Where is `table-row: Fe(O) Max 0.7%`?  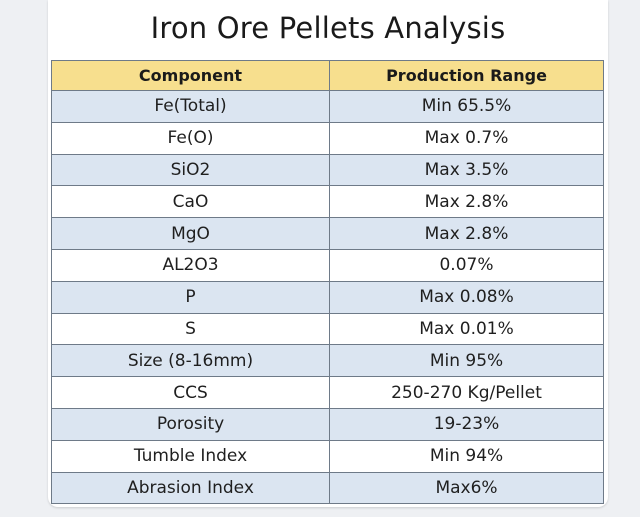 table-row: Fe(O) Max 0.7% is located at coordinates (327, 138).